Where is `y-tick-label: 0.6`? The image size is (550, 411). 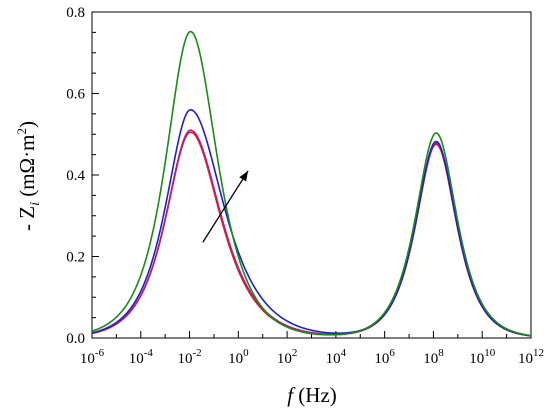
y-tick-label: 0.6 is located at coordinates (75, 95).